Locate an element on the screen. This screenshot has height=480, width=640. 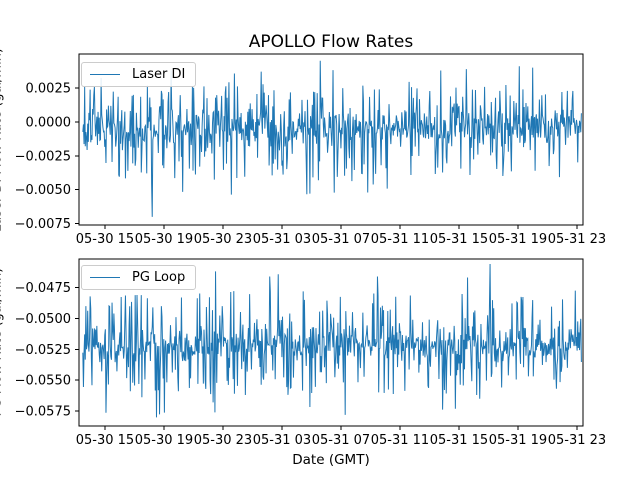
y-tick-label: 0.0025 is located at coordinates (49, 88).